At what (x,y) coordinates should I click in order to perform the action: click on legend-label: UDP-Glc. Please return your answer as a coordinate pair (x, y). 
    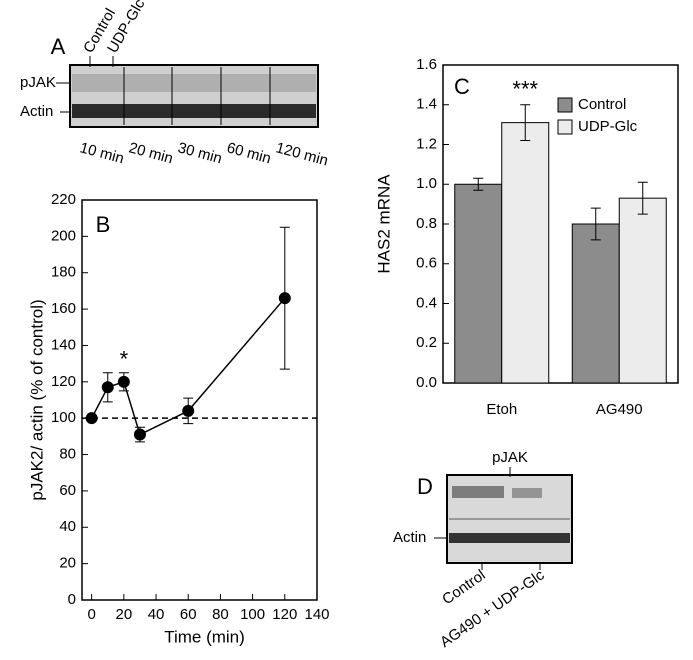
    Looking at the image, I should click on (608, 126).